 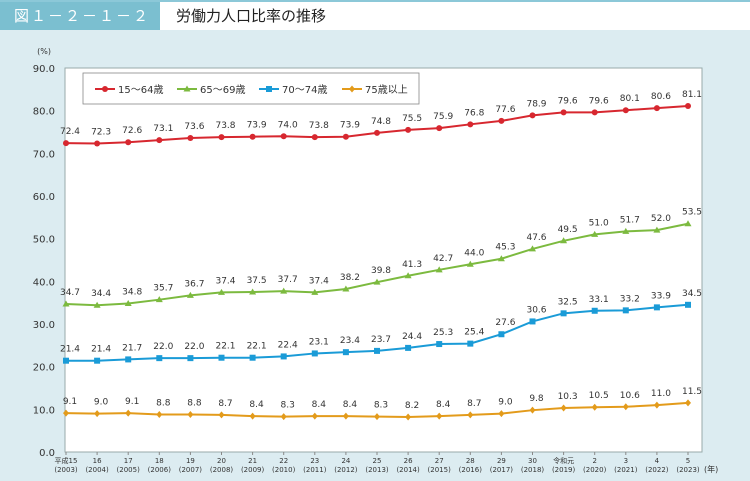 What do you see at coordinates (222, 470) in the screenshot?
I see `x-tick-label-year: (2008)` at bounding box center [222, 470].